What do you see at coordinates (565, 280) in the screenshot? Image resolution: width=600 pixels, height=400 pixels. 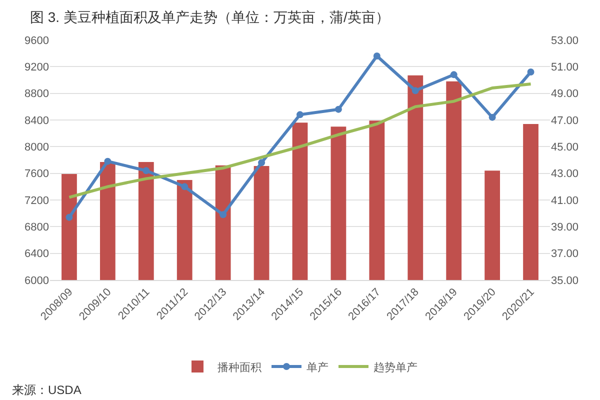 I see `y2-tick-label: 35.00` at bounding box center [565, 280].